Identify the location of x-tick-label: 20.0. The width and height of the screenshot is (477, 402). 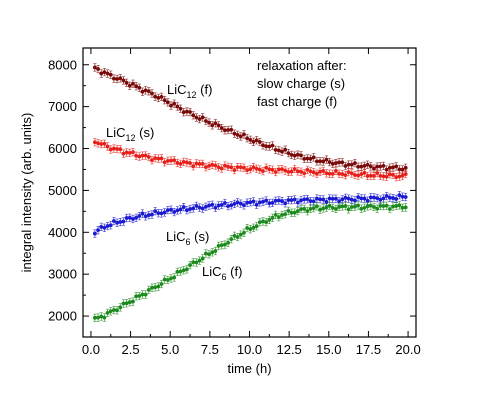
(407, 349).